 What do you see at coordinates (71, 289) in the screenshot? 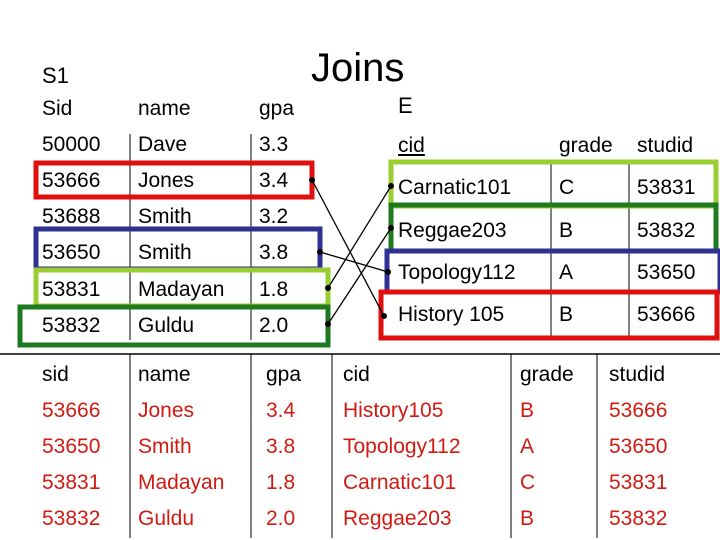
I see `s1-cell-sid: 53831` at bounding box center [71, 289].